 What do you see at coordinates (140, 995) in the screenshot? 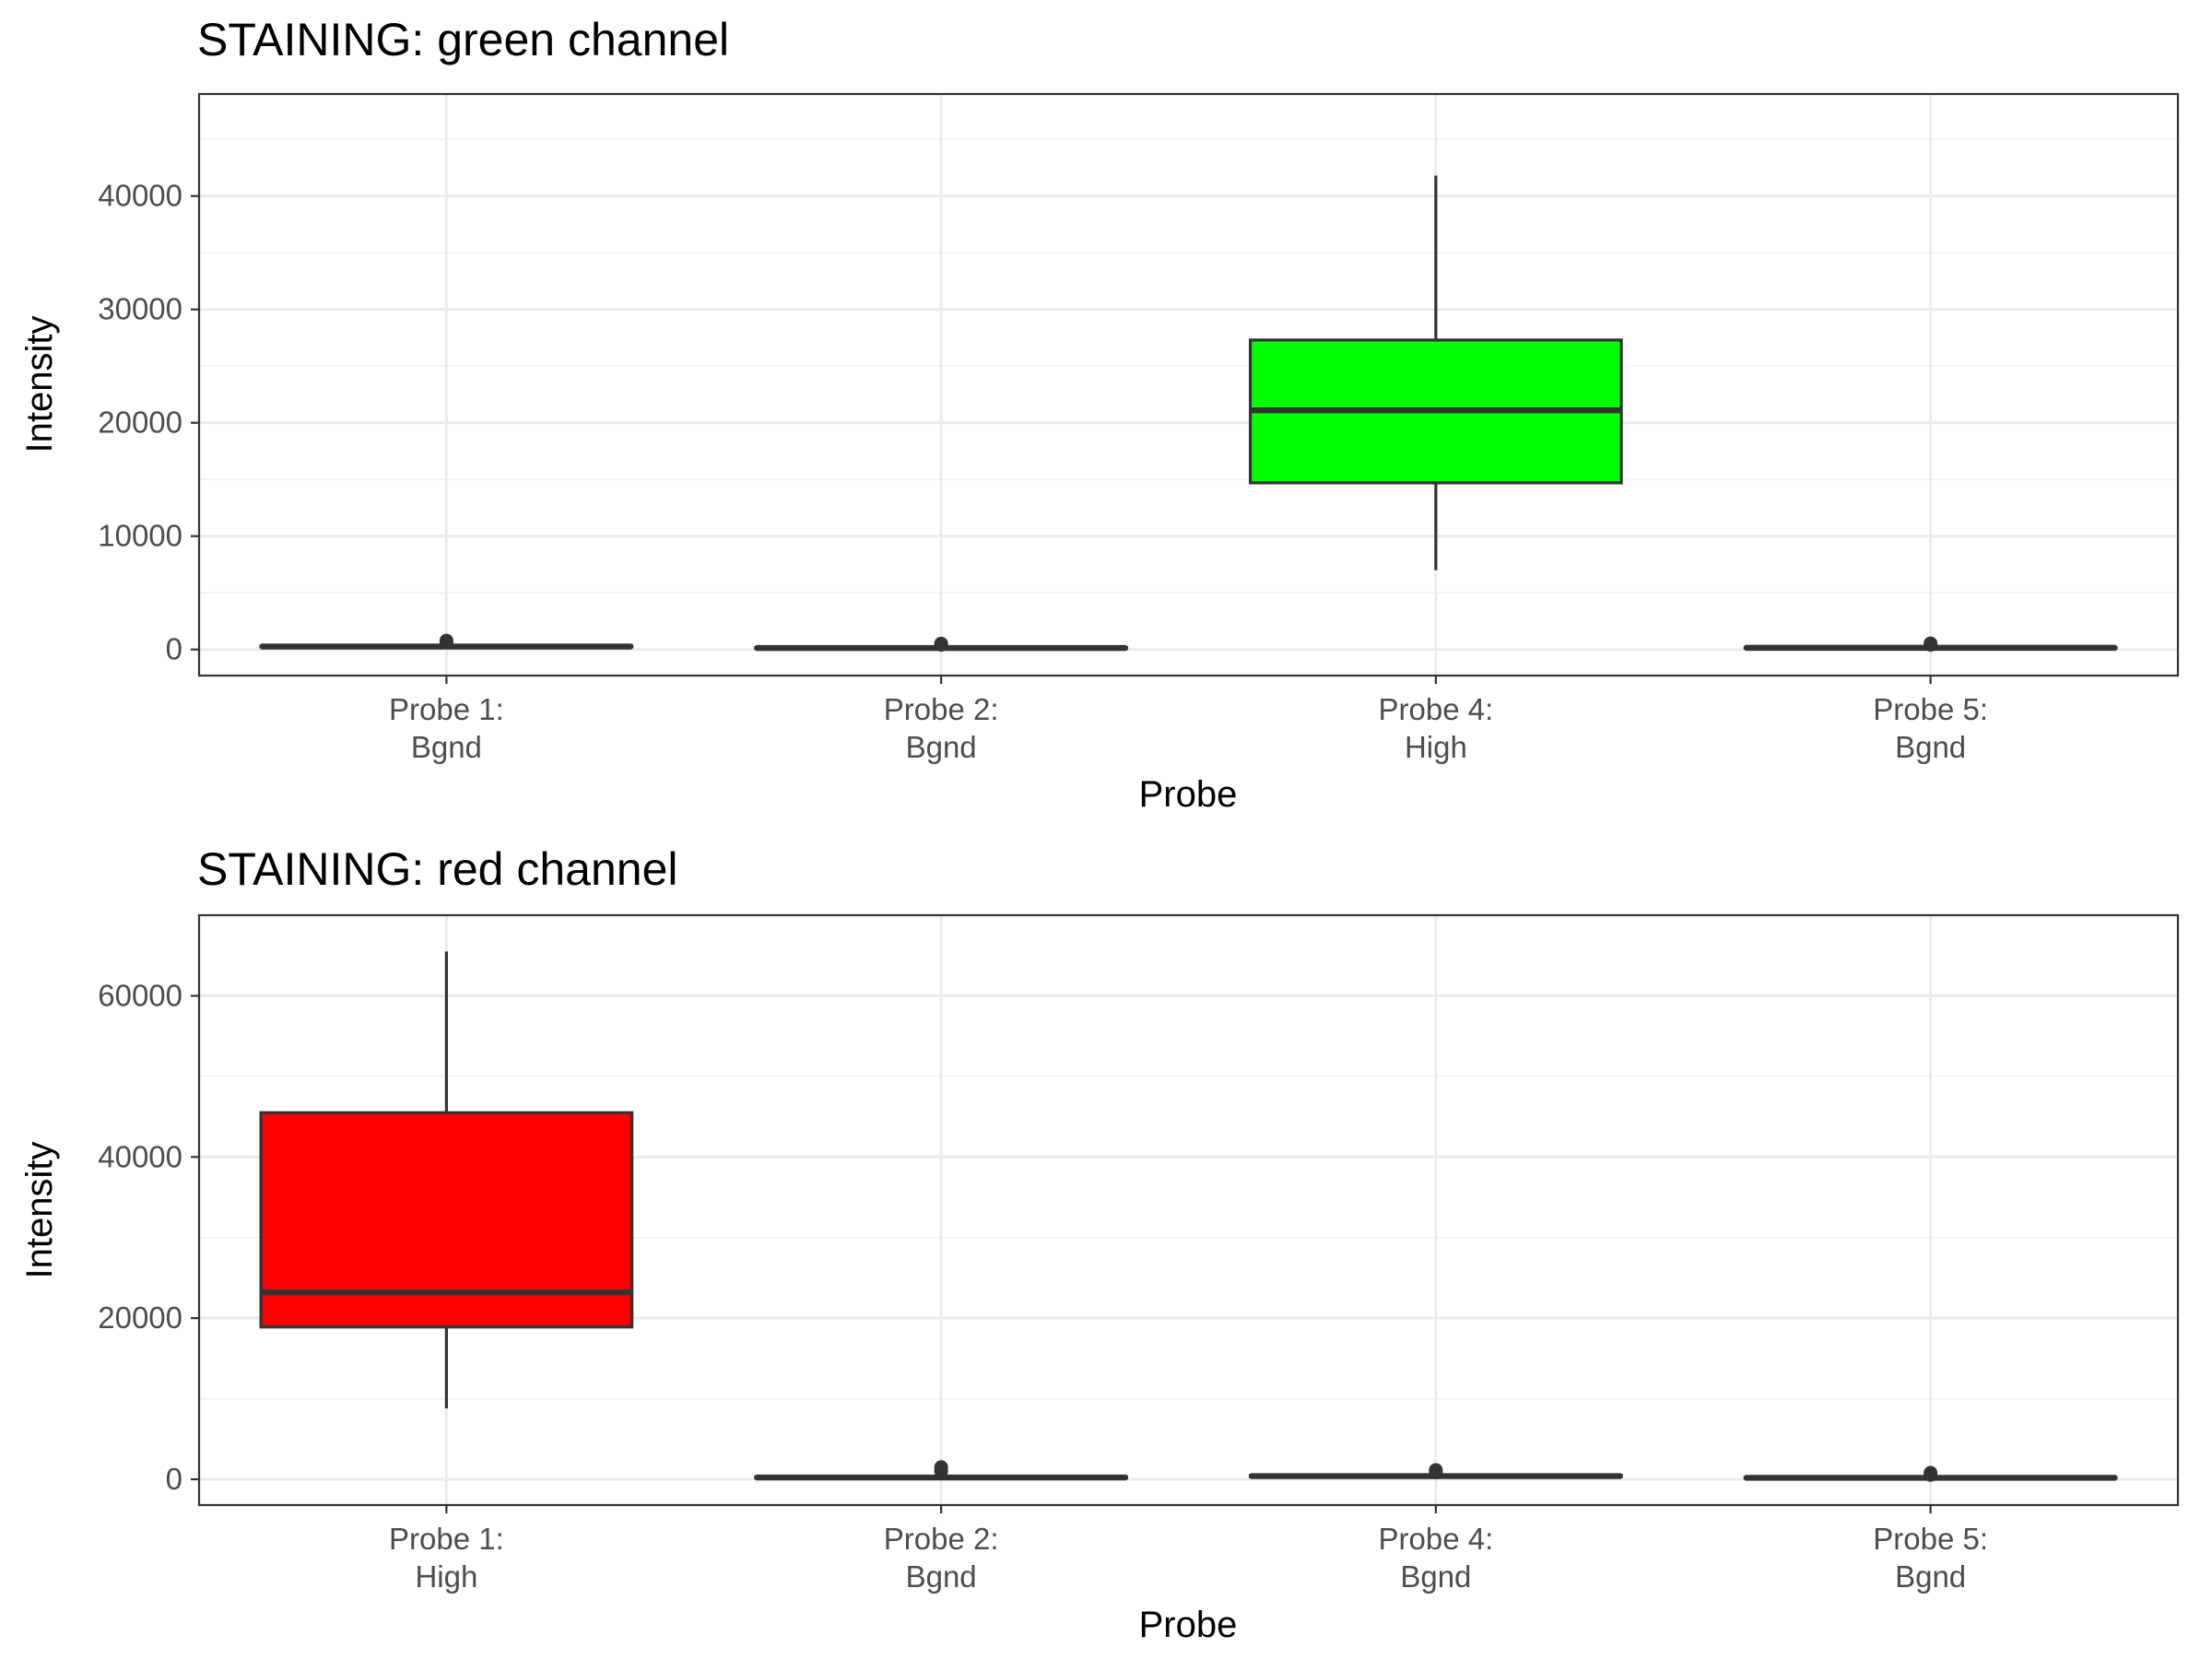
I see `y-tick-label: 60000` at bounding box center [140, 995].